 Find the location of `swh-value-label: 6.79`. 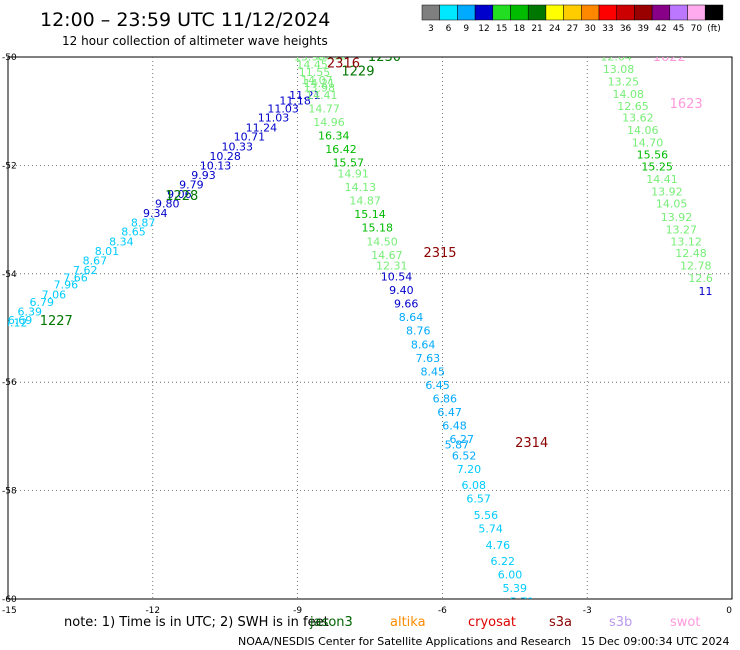

swh-value-label: 6.79 is located at coordinates (42, 302).